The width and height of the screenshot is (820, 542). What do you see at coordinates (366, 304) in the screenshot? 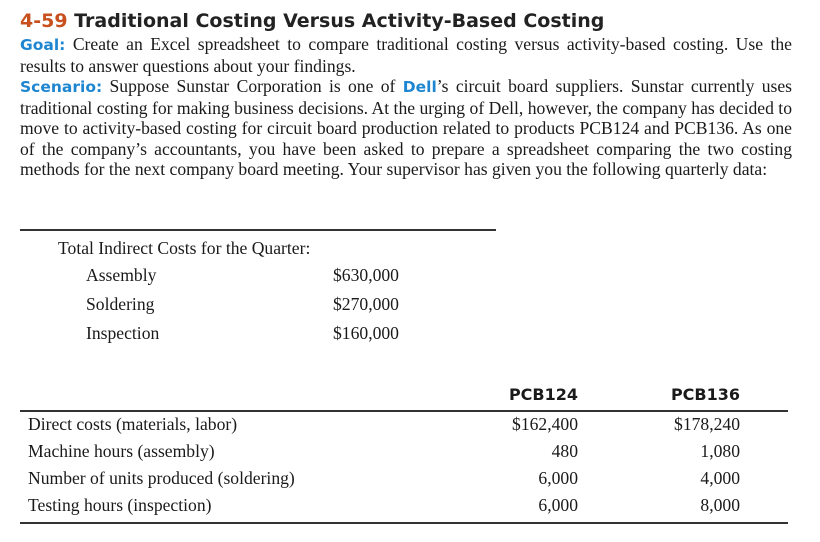
I see `indirect-row-amount: $270,000` at bounding box center [366, 304].